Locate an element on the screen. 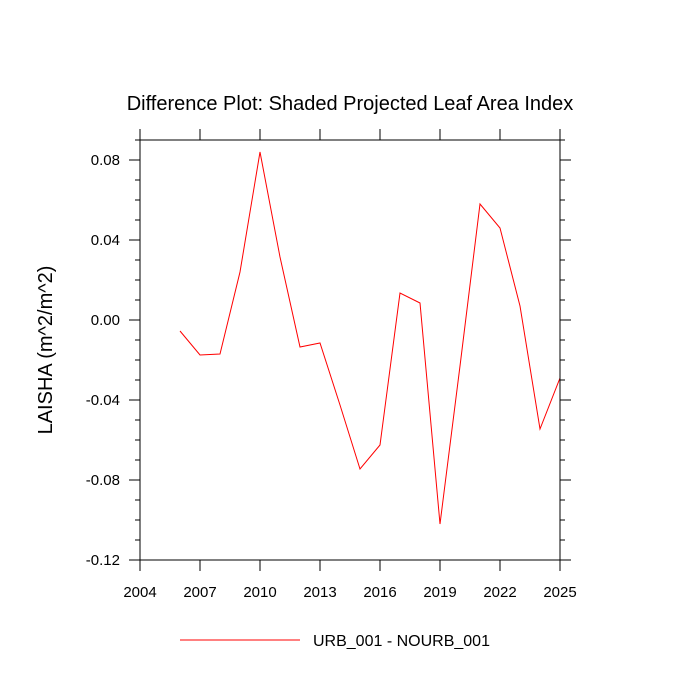  y-tick-label: 0.04 is located at coordinates (105, 240).